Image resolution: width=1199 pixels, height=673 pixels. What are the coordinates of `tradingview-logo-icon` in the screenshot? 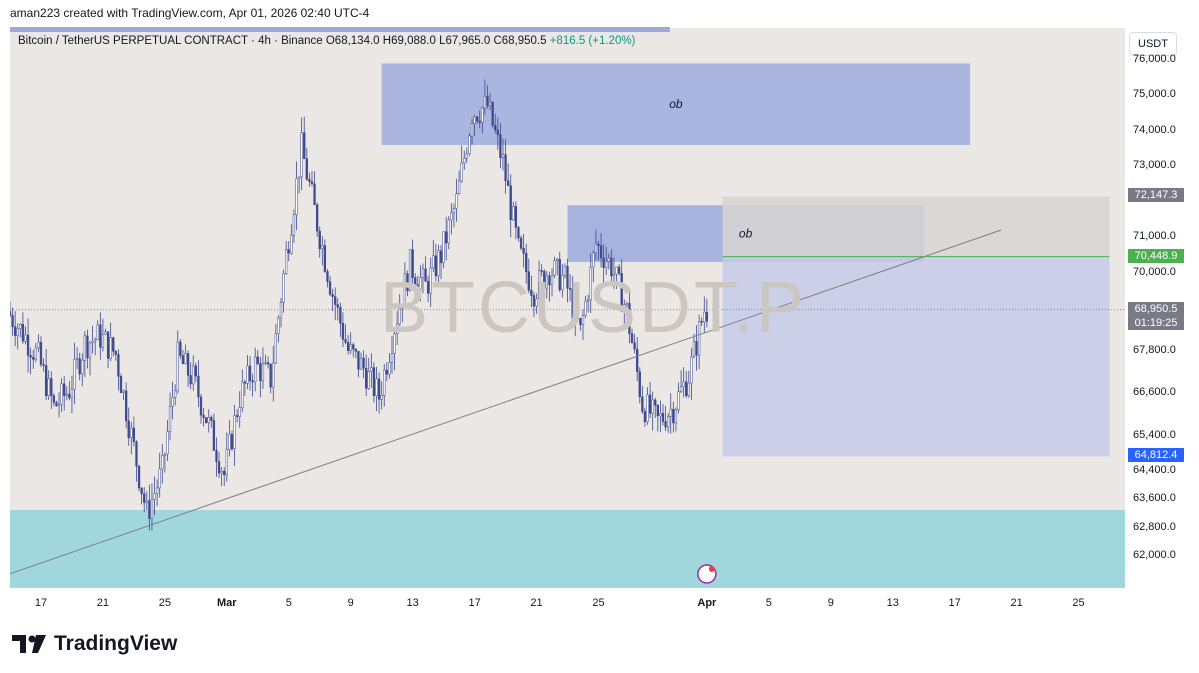 It's located at (29, 644).